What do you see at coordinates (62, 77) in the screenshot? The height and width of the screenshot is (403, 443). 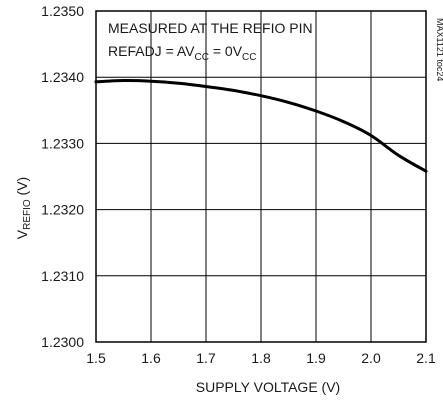 I see `y-tick-label: 1.2340` at bounding box center [62, 77].